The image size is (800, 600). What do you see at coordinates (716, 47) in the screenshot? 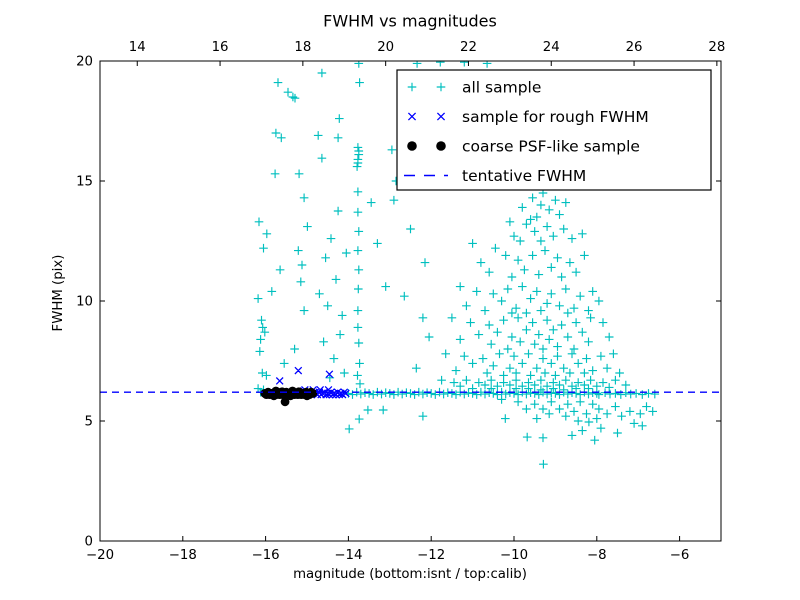
I see `top-tick-label: 28` at bounding box center [716, 47].